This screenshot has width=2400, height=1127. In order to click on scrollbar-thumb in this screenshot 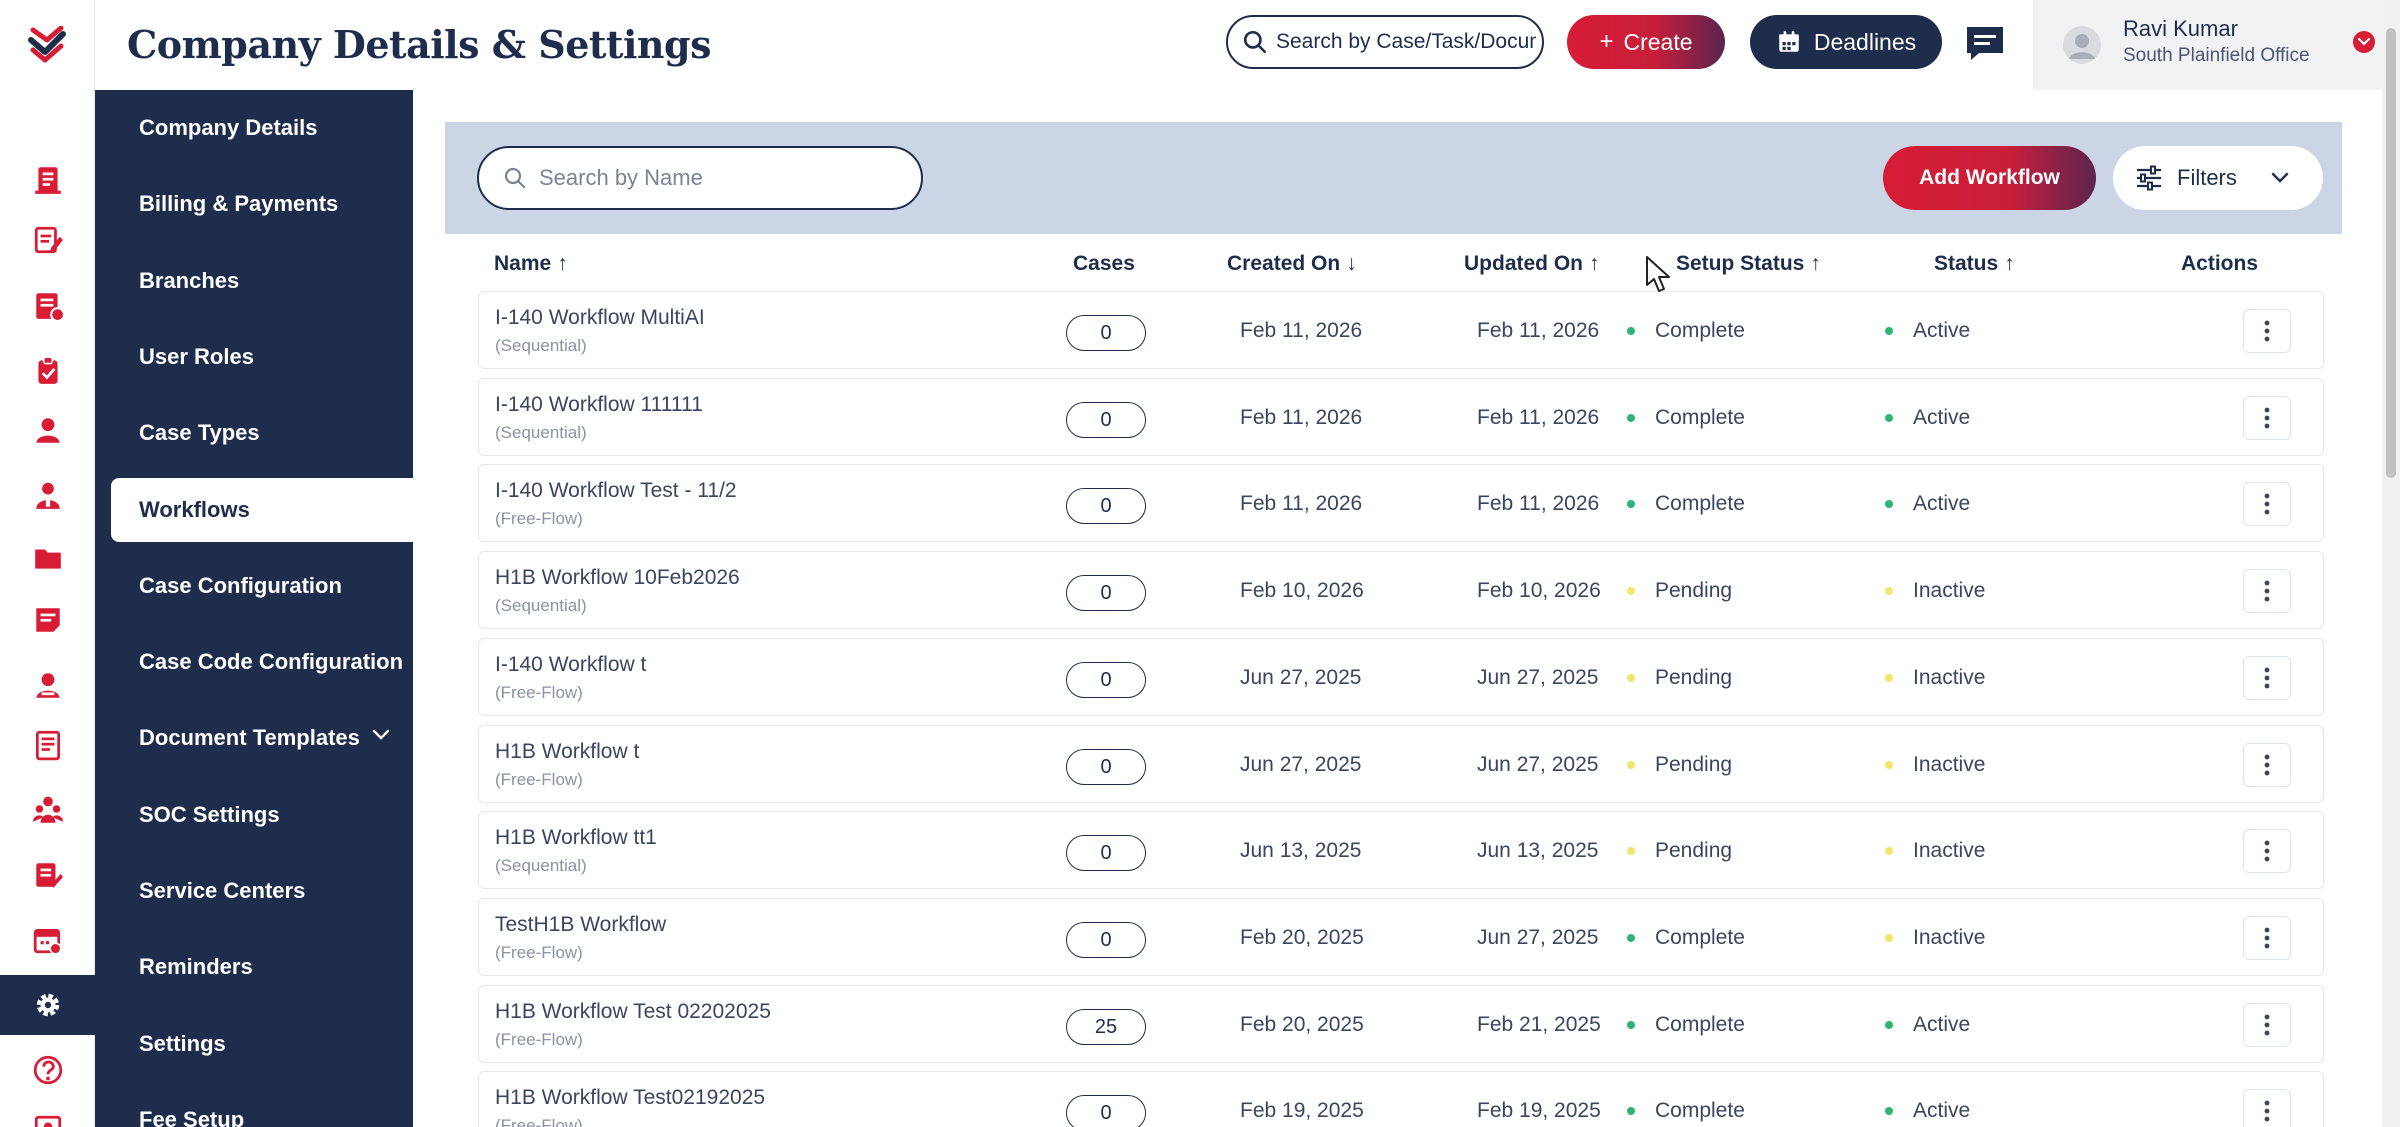, I will do `click(2391, 253)`.